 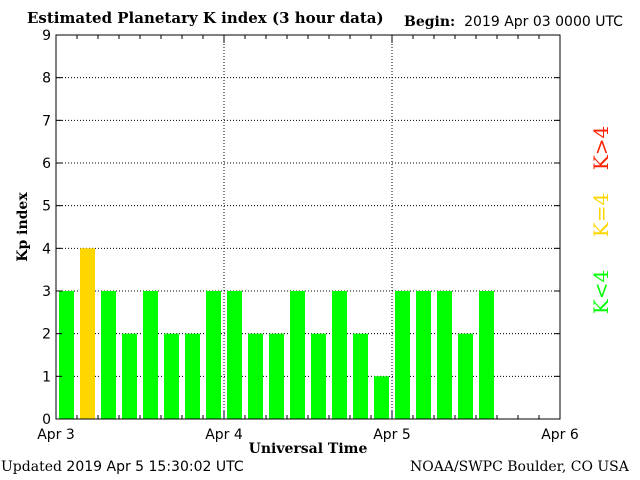 I want to click on updated-value: 2019 Apr 5 15:30:02 UTC, so click(x=155, y=467).